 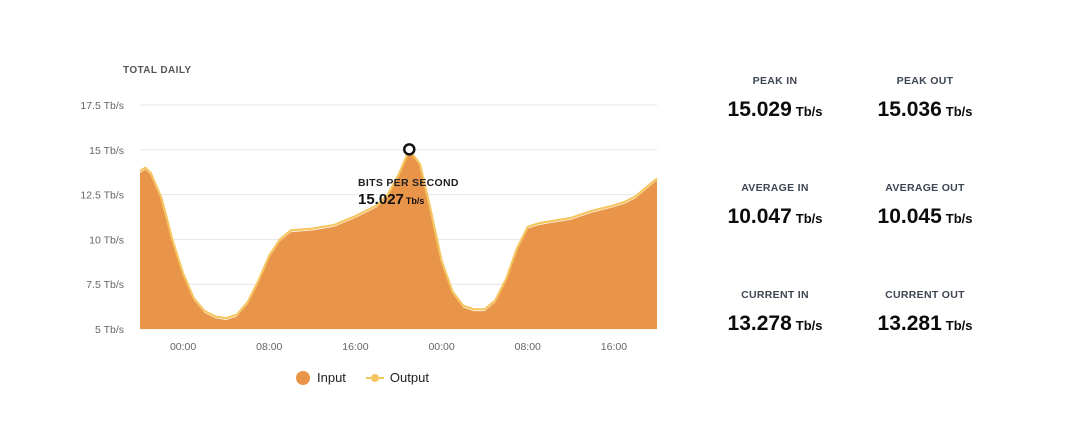 What do you see at coordinates (409, 149) in the screenshot?
I see `highlight-marker` at bounding box center [409, 149].